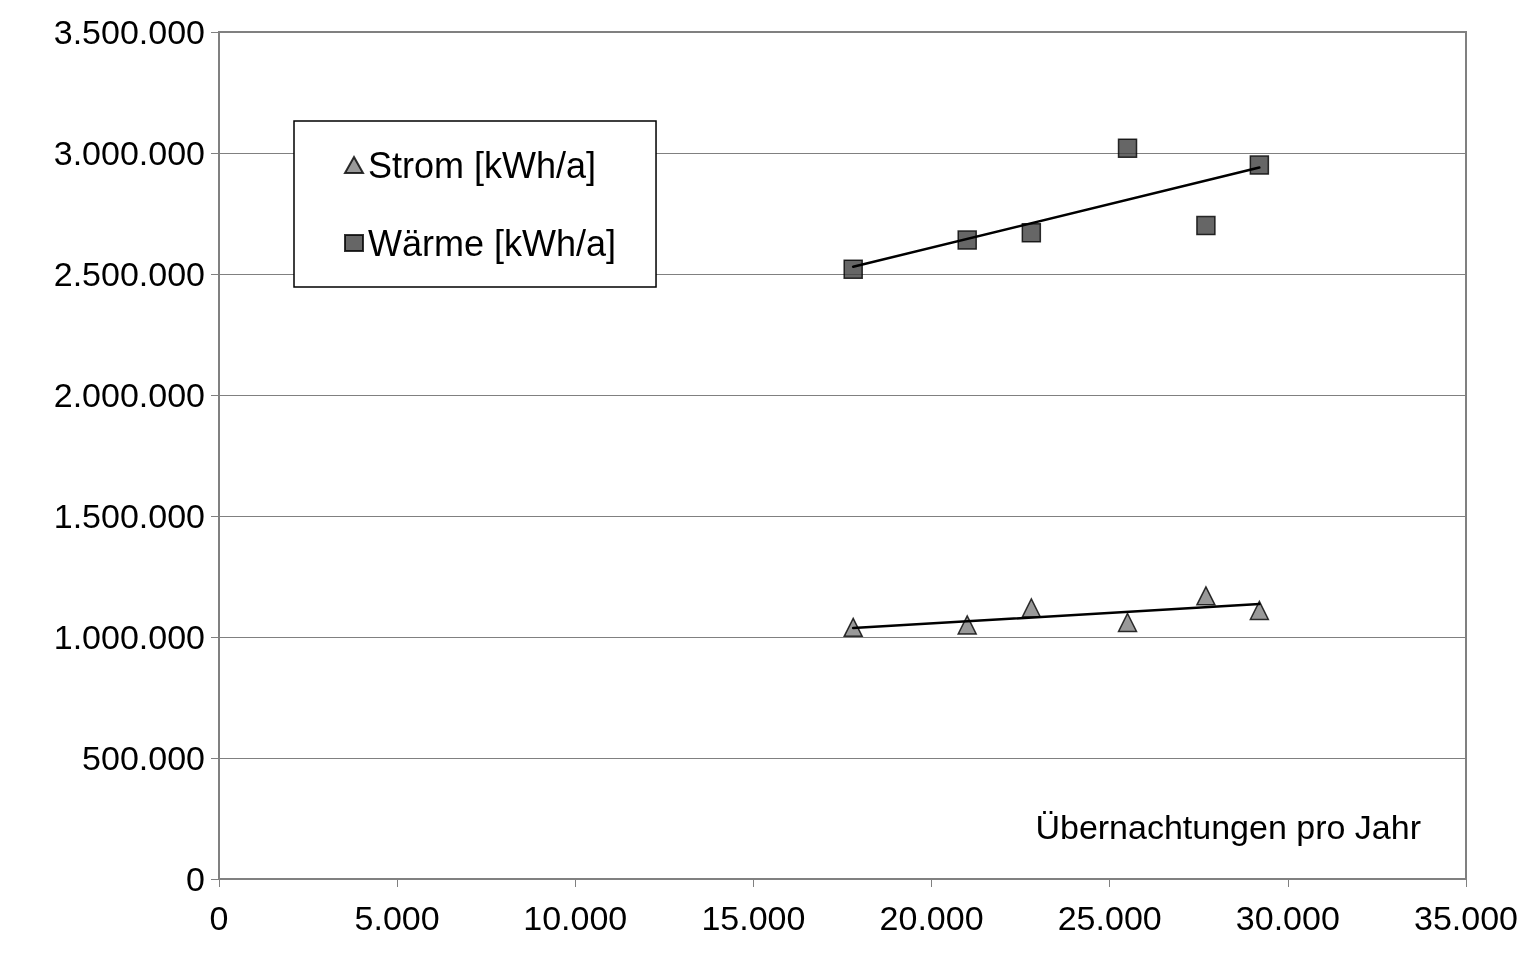  Describe the element at coordinates (129, 637) in the screenshot. I see `y-tick-label: 1.000.000` at that location.